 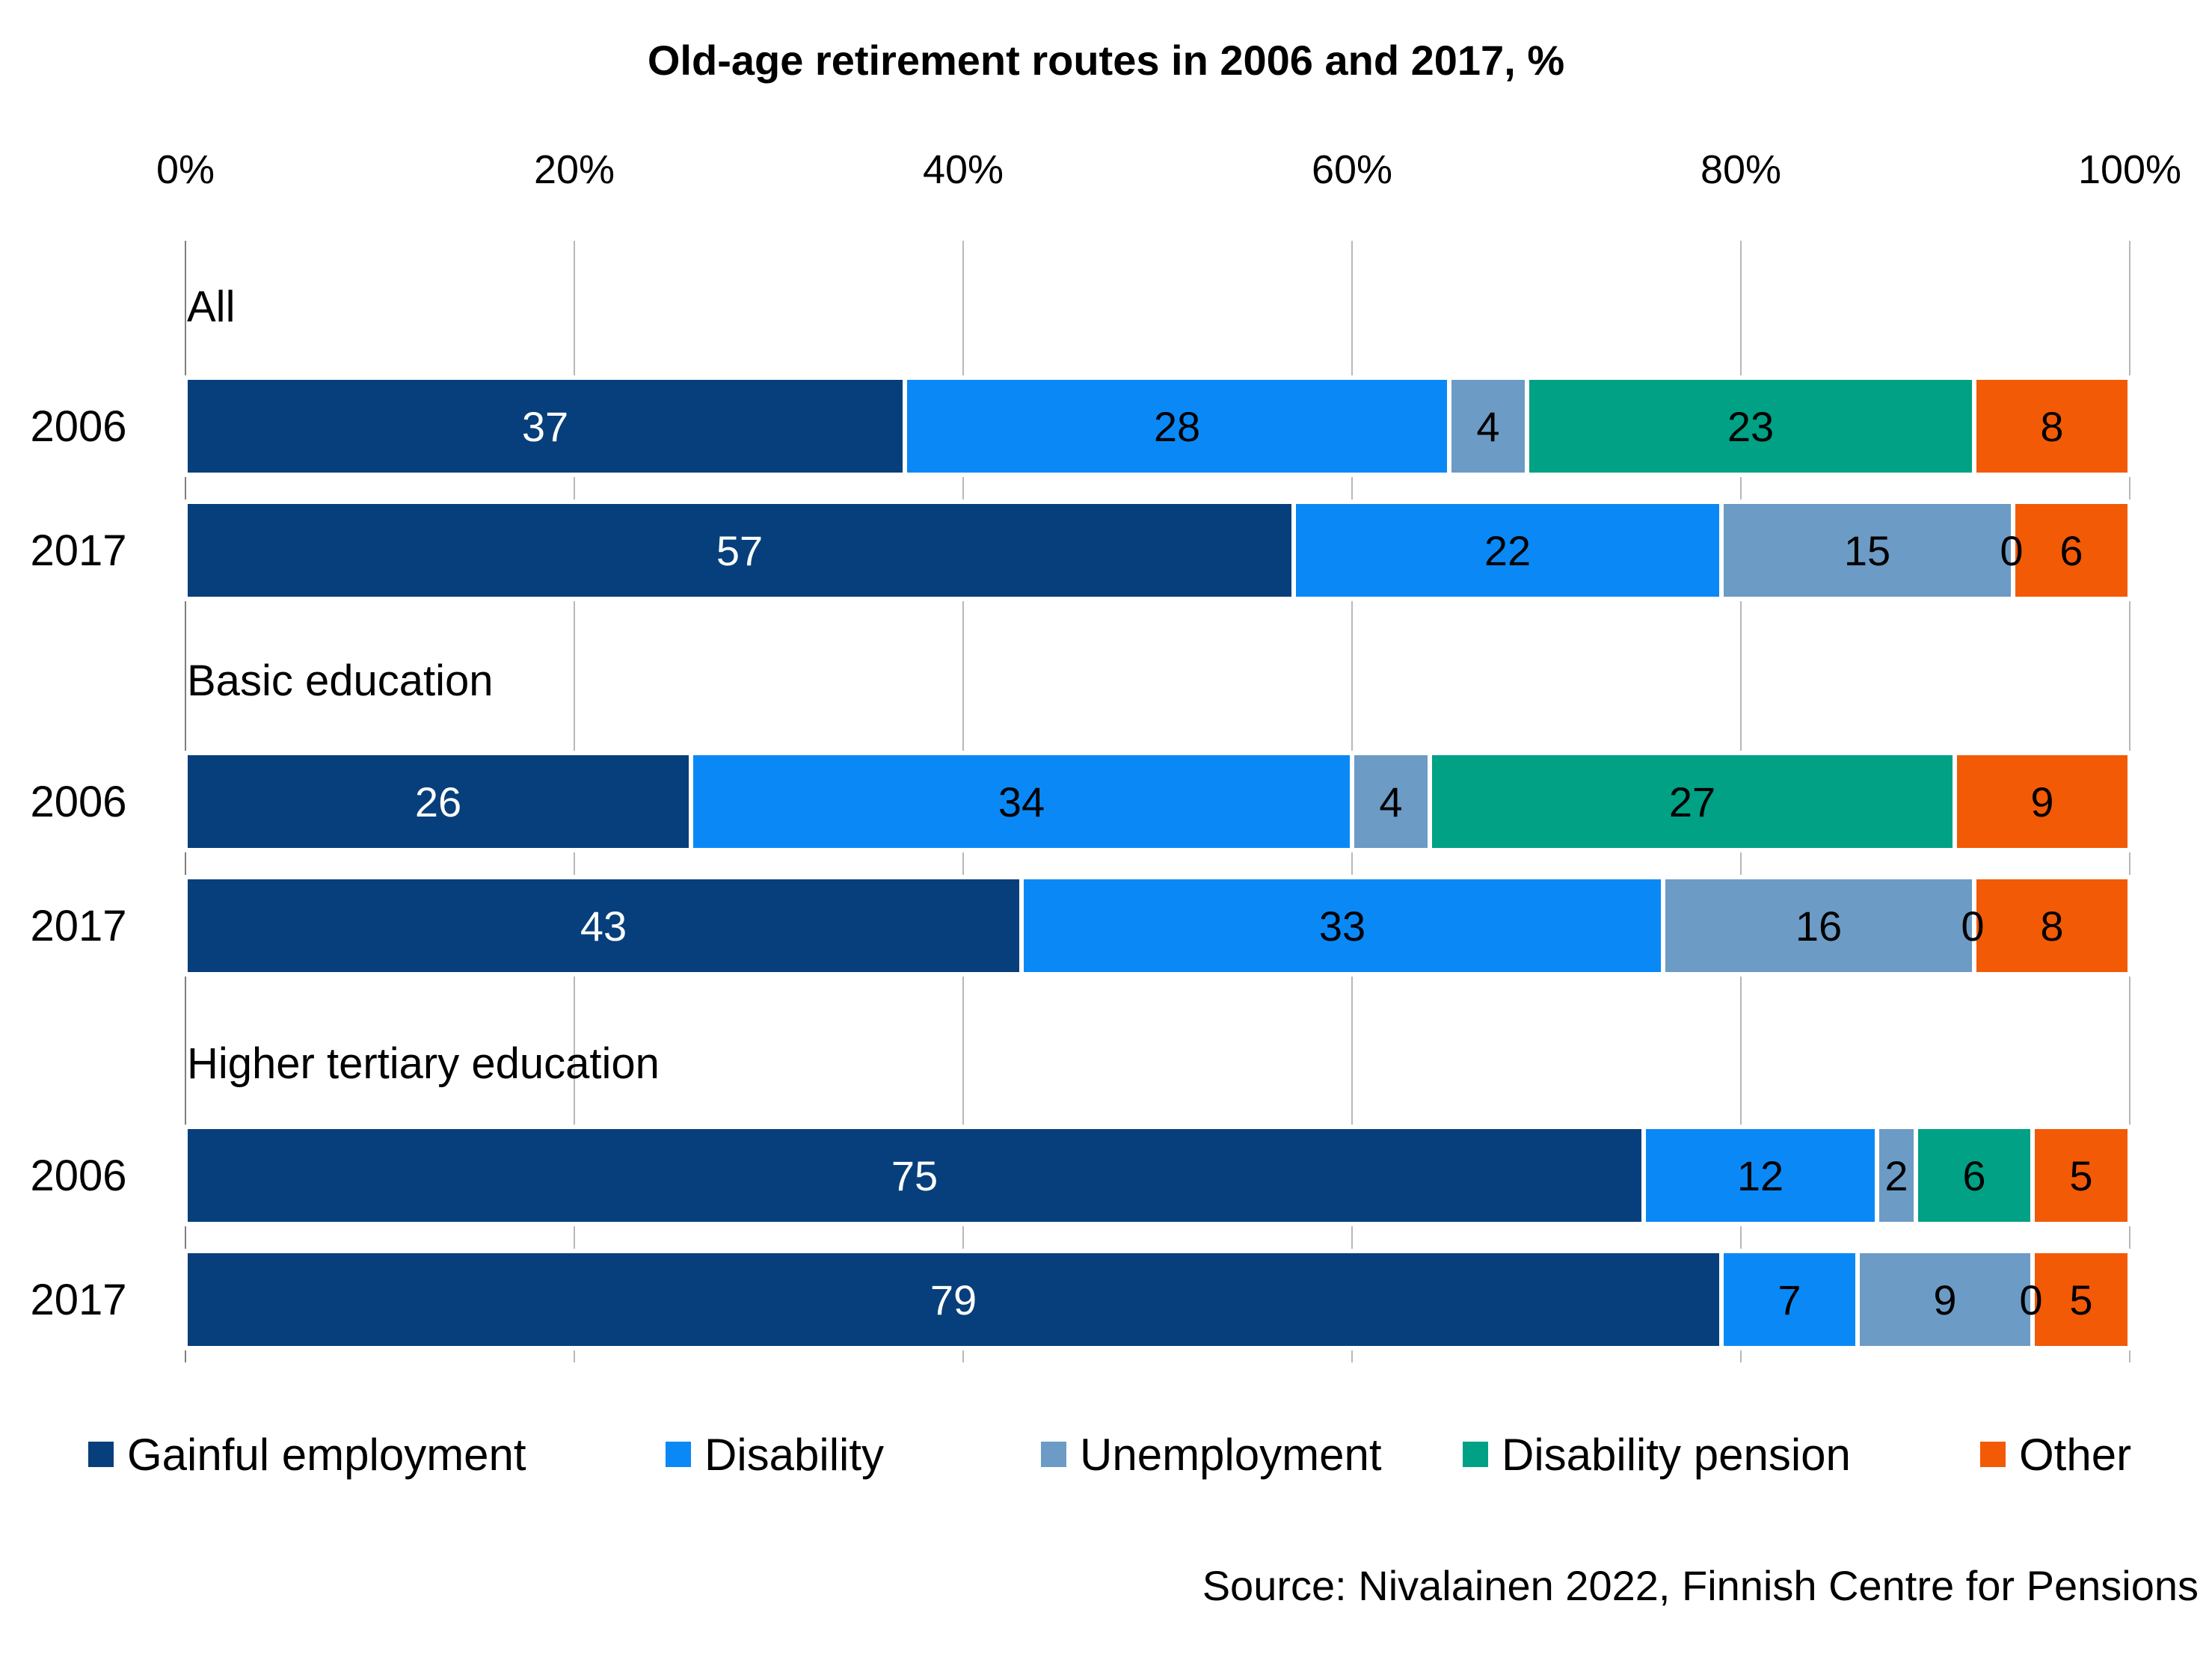 What do you see at coordinates (963, 169) in the screenshot?
I see `x-tick-label: 40%` at bounding box center [963, 169].